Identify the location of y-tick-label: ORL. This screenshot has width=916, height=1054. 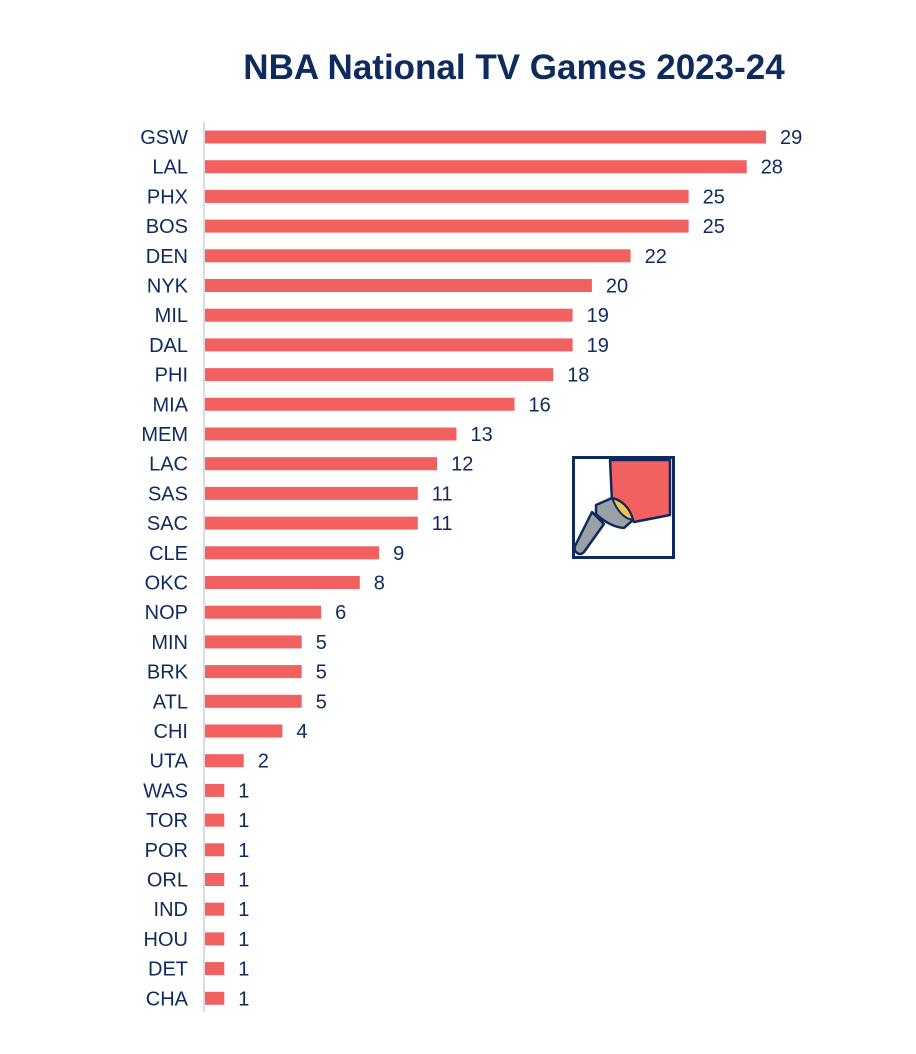
(167, 881).